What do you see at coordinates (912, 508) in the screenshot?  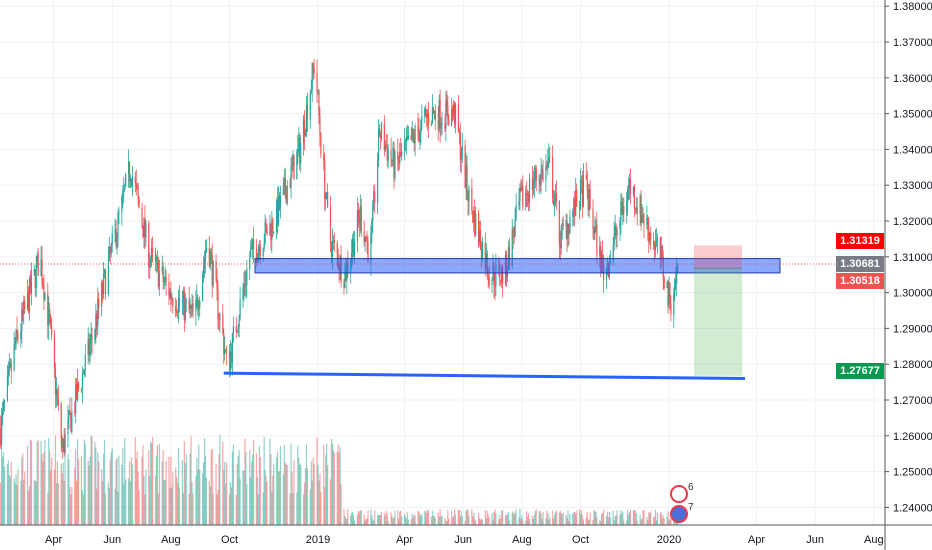 I see `y-tick-label: 1.24000` at bounding box center [912, 508].